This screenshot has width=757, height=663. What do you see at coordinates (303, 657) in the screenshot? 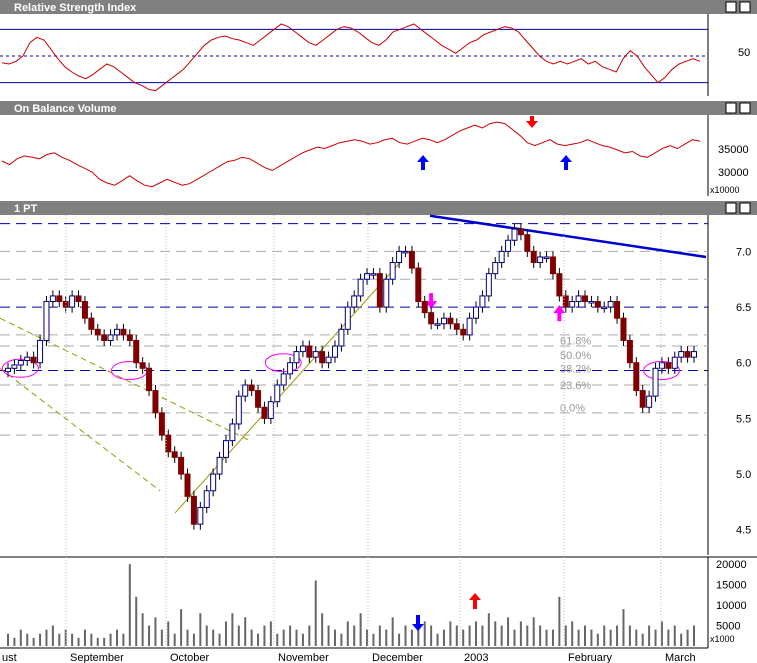
I see `month-label: November` at bounding box center [303, 657].